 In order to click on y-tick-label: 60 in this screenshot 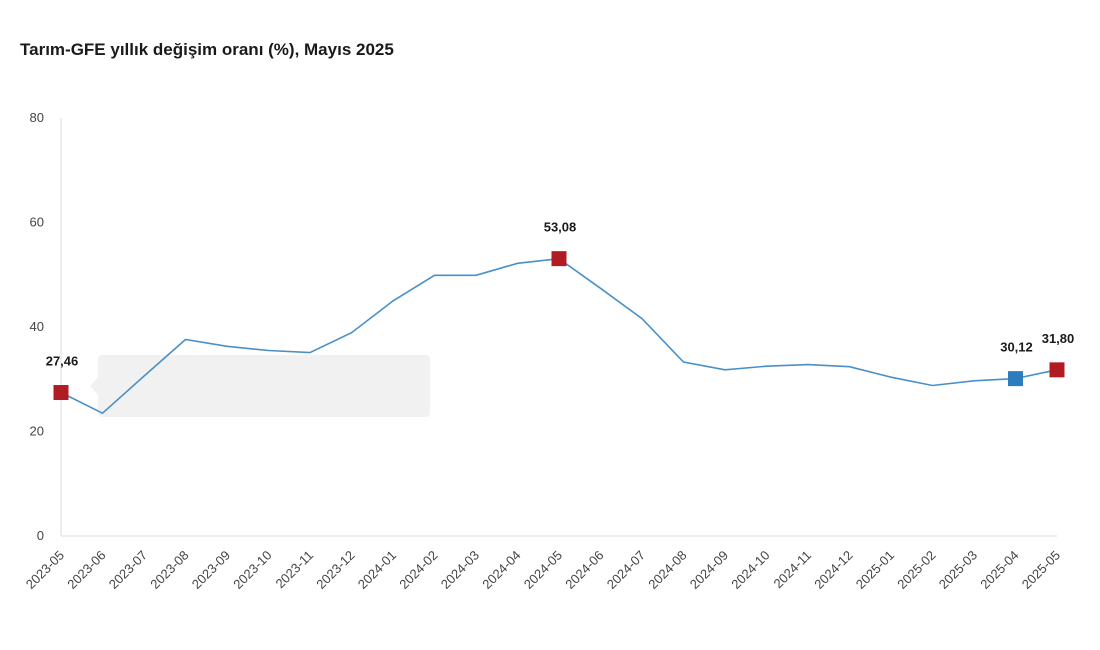, I will do `click(37, 222)`.